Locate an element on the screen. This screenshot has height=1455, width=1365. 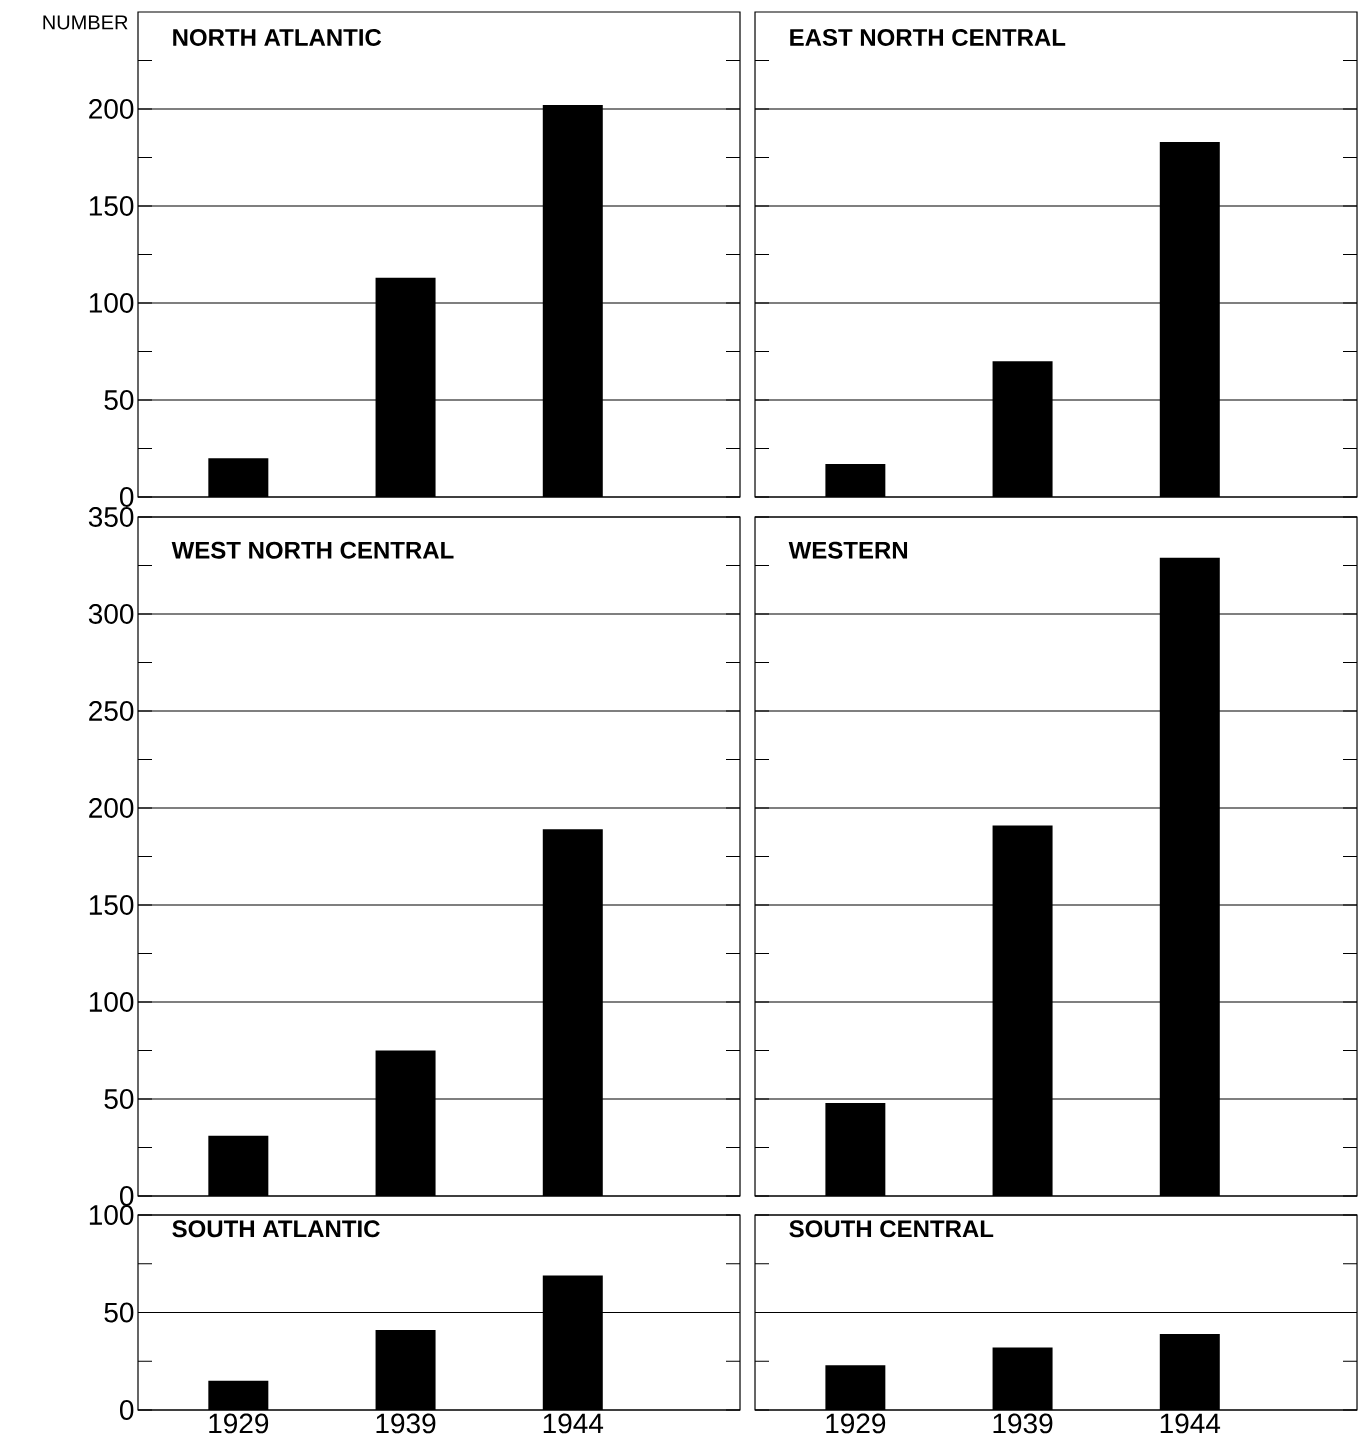
y-tick-label: 350 is located at coordinates (111, 517).